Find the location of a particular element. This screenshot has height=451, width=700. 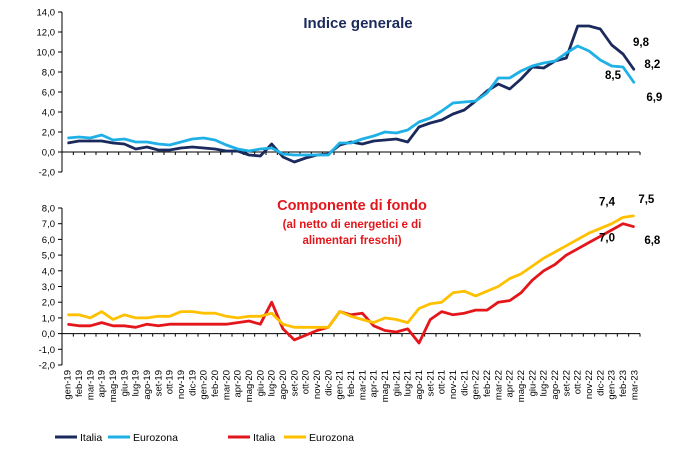

y-tick-label: 1,0 is located at coordinates (48, 318).